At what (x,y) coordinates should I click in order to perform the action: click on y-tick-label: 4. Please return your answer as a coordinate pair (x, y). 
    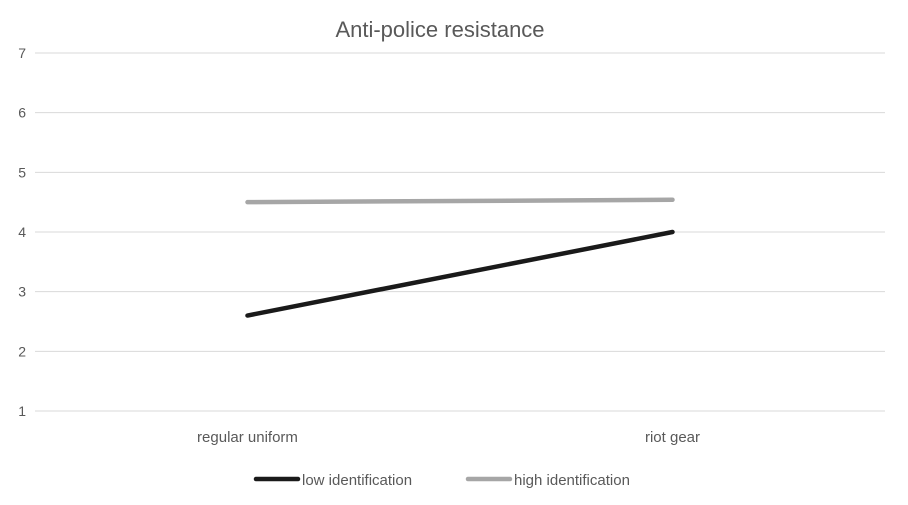
    Looking at the image, I should click on (22, 232).